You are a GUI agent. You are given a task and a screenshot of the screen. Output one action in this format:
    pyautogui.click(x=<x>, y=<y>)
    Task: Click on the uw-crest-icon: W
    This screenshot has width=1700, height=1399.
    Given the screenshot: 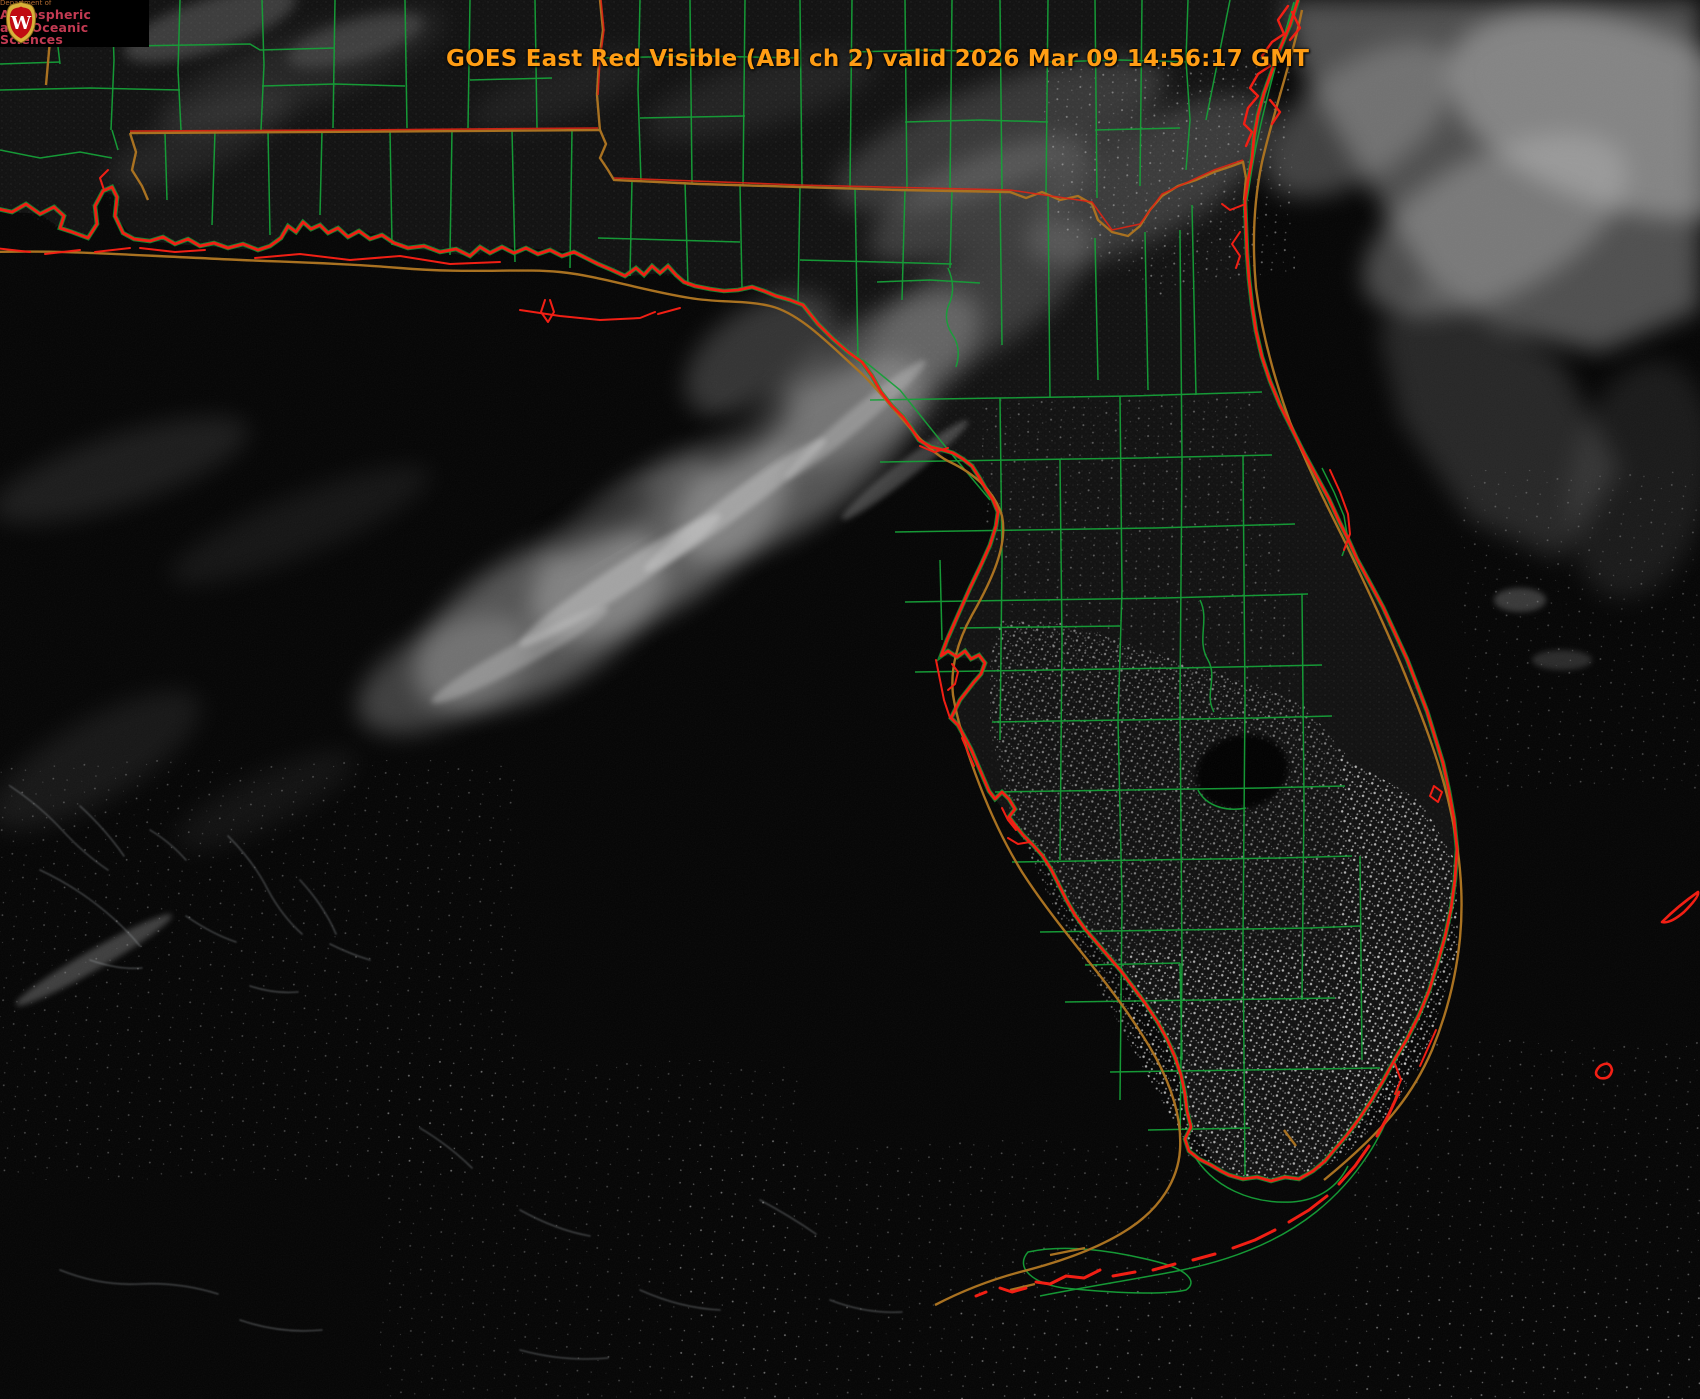 What is the action you would take?
    pyautogui.click(x=21, y=22)
    